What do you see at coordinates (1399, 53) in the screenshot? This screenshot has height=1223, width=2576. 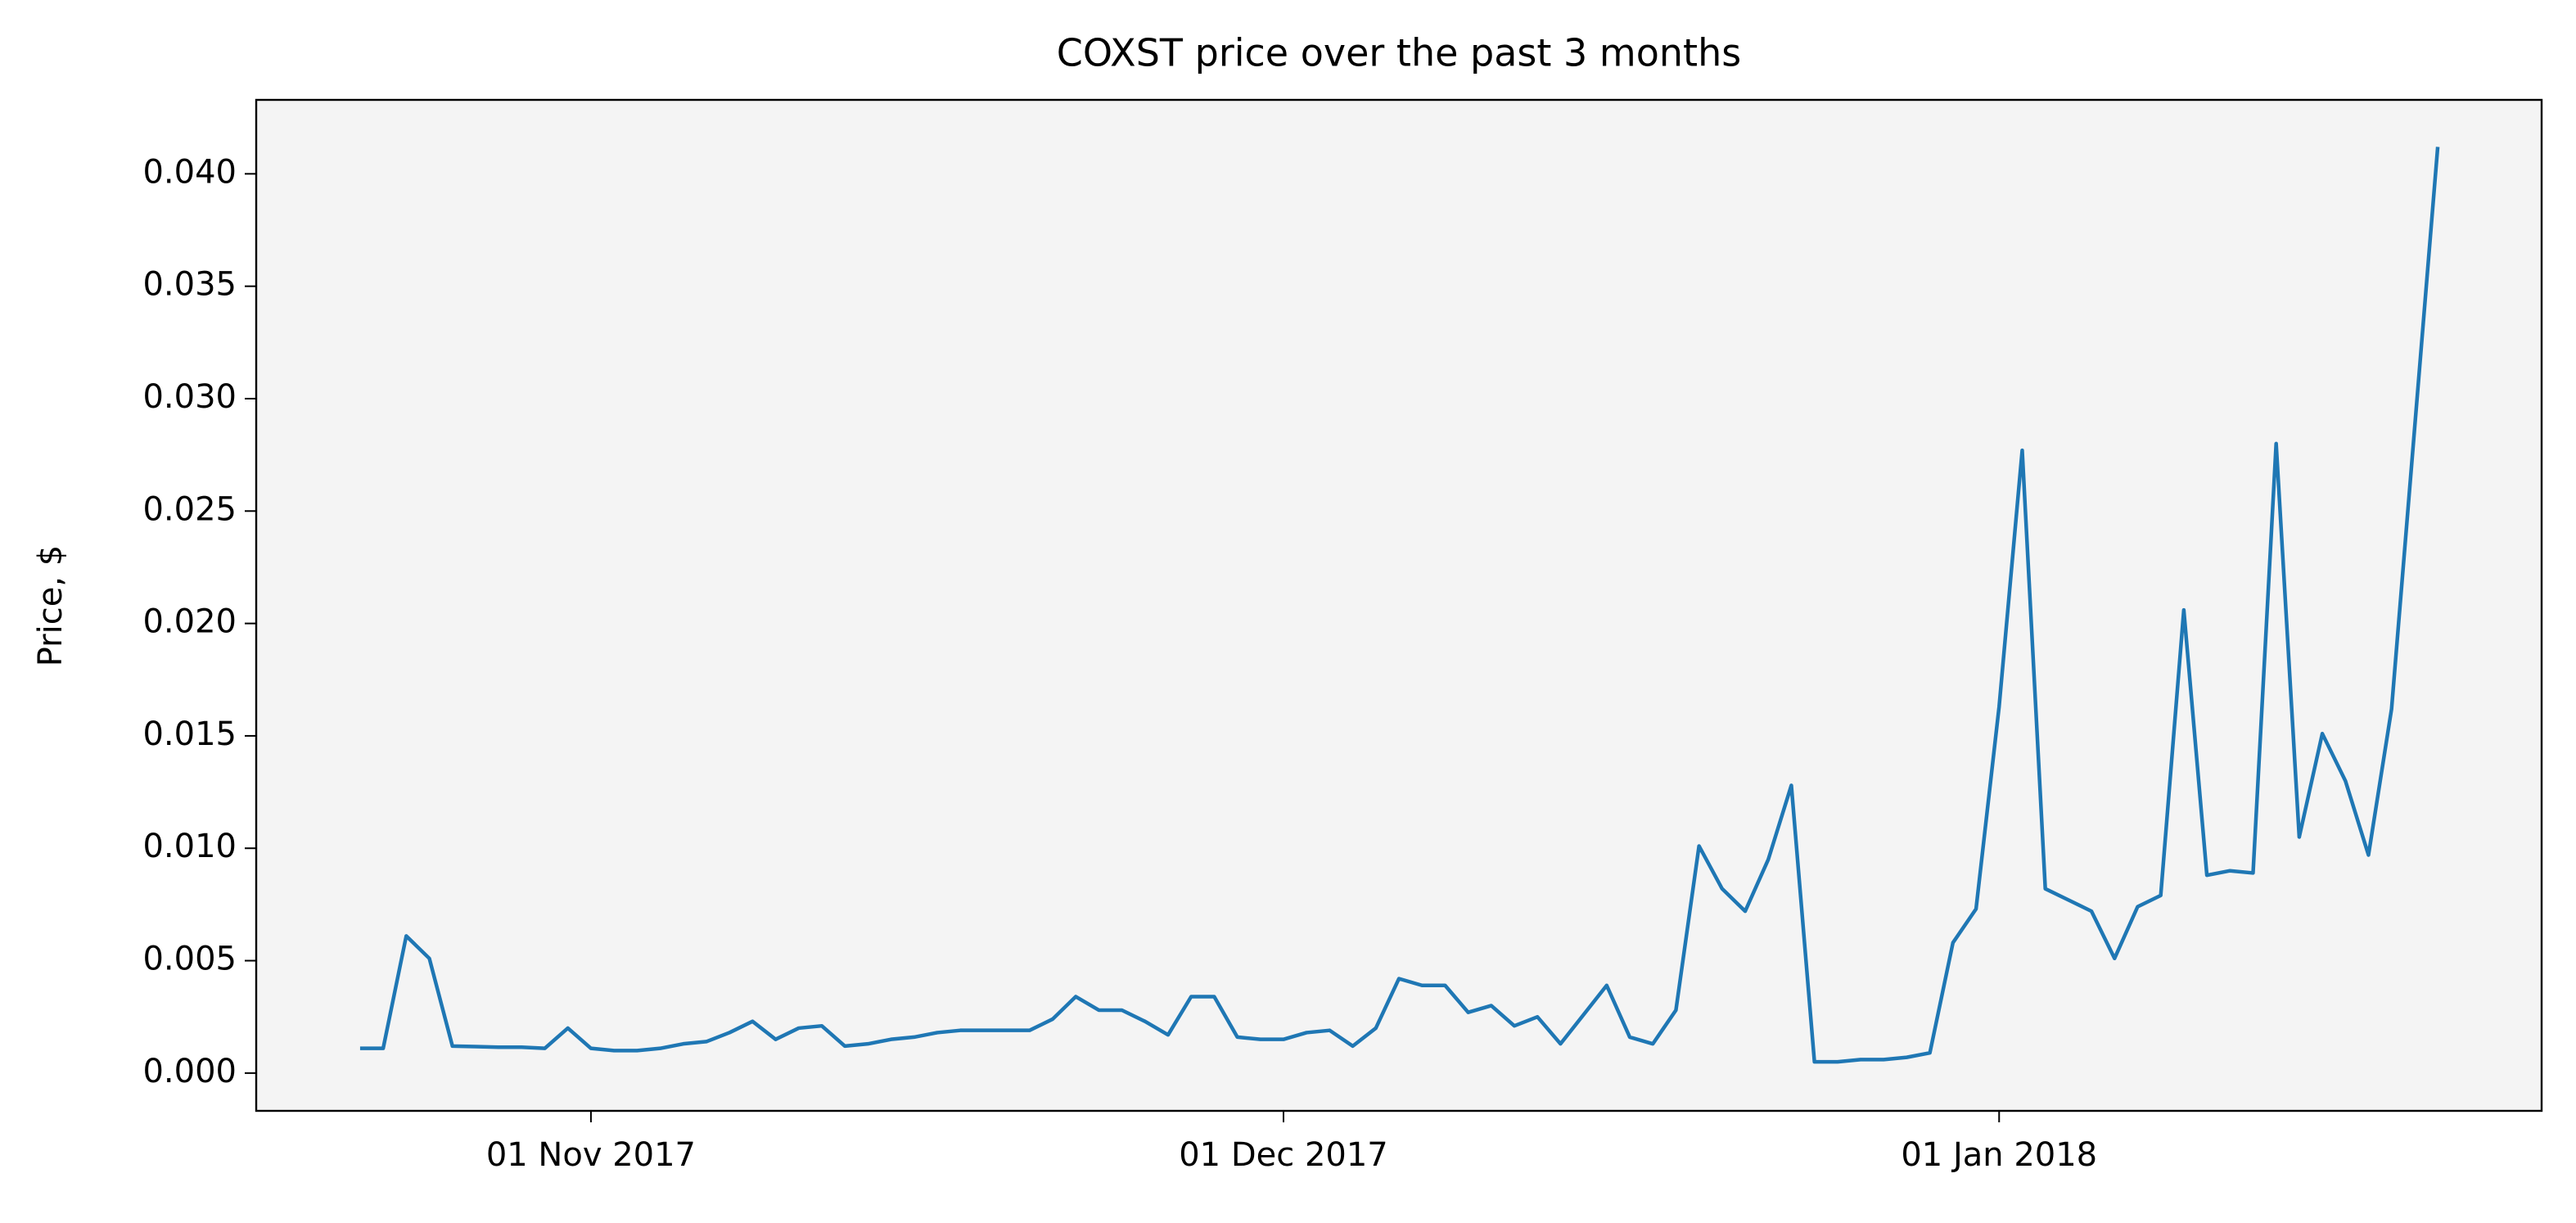 I see `chart-title: COXST price over the past 3 months` at bounding box center [1399, 53].